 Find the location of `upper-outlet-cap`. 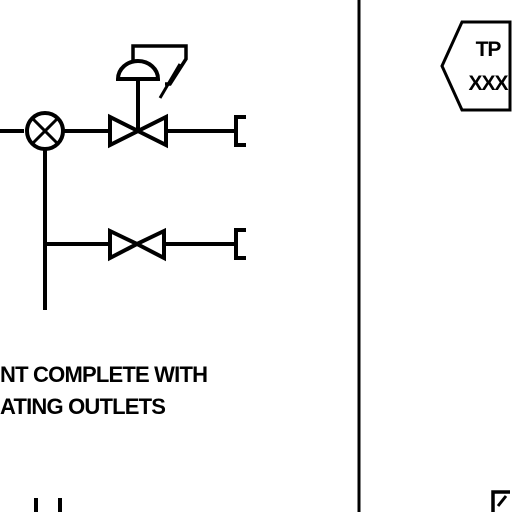

upper-outlet-cap is located at coordinates (240, 131).